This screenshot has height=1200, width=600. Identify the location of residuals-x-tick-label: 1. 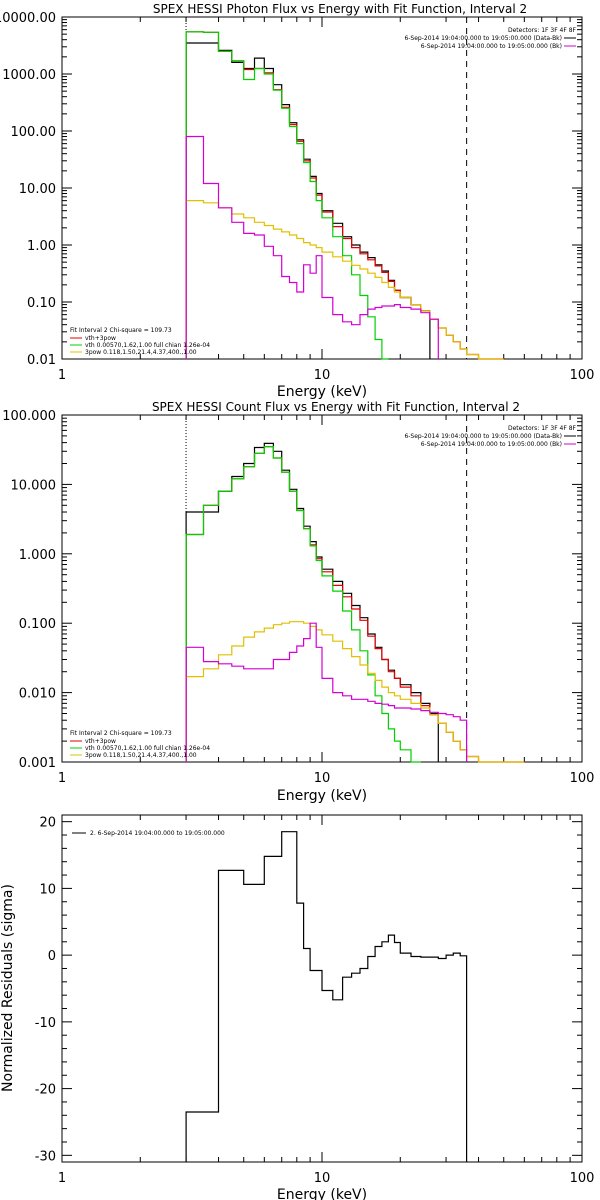
(62, 1178).